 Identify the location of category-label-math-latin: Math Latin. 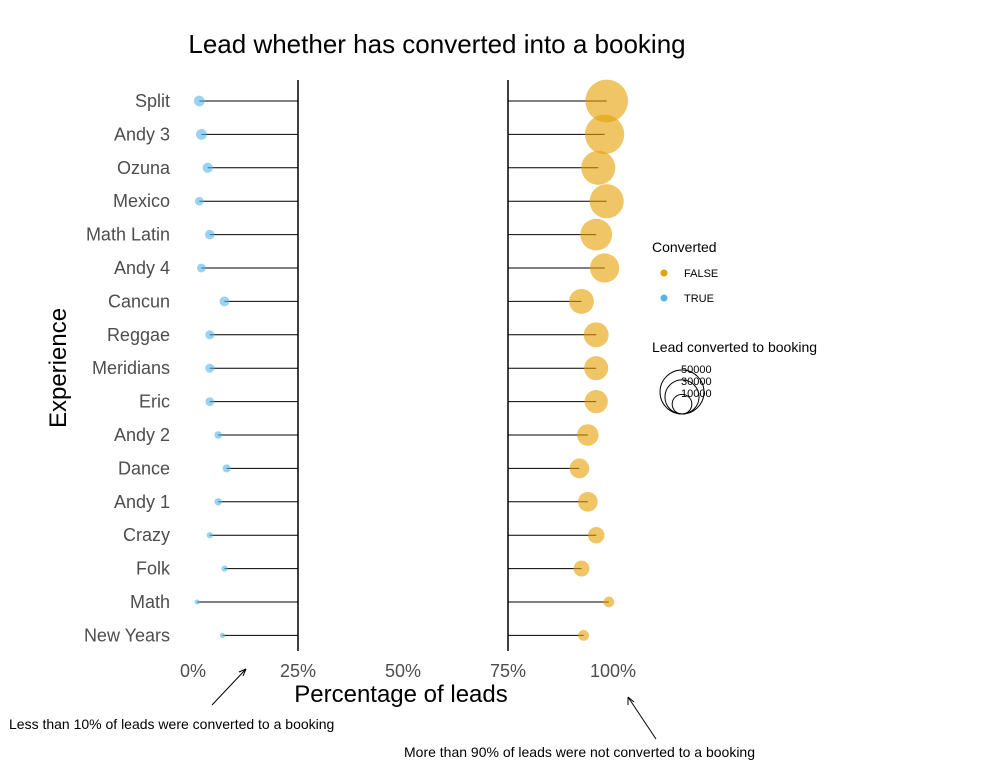
(128, 235).